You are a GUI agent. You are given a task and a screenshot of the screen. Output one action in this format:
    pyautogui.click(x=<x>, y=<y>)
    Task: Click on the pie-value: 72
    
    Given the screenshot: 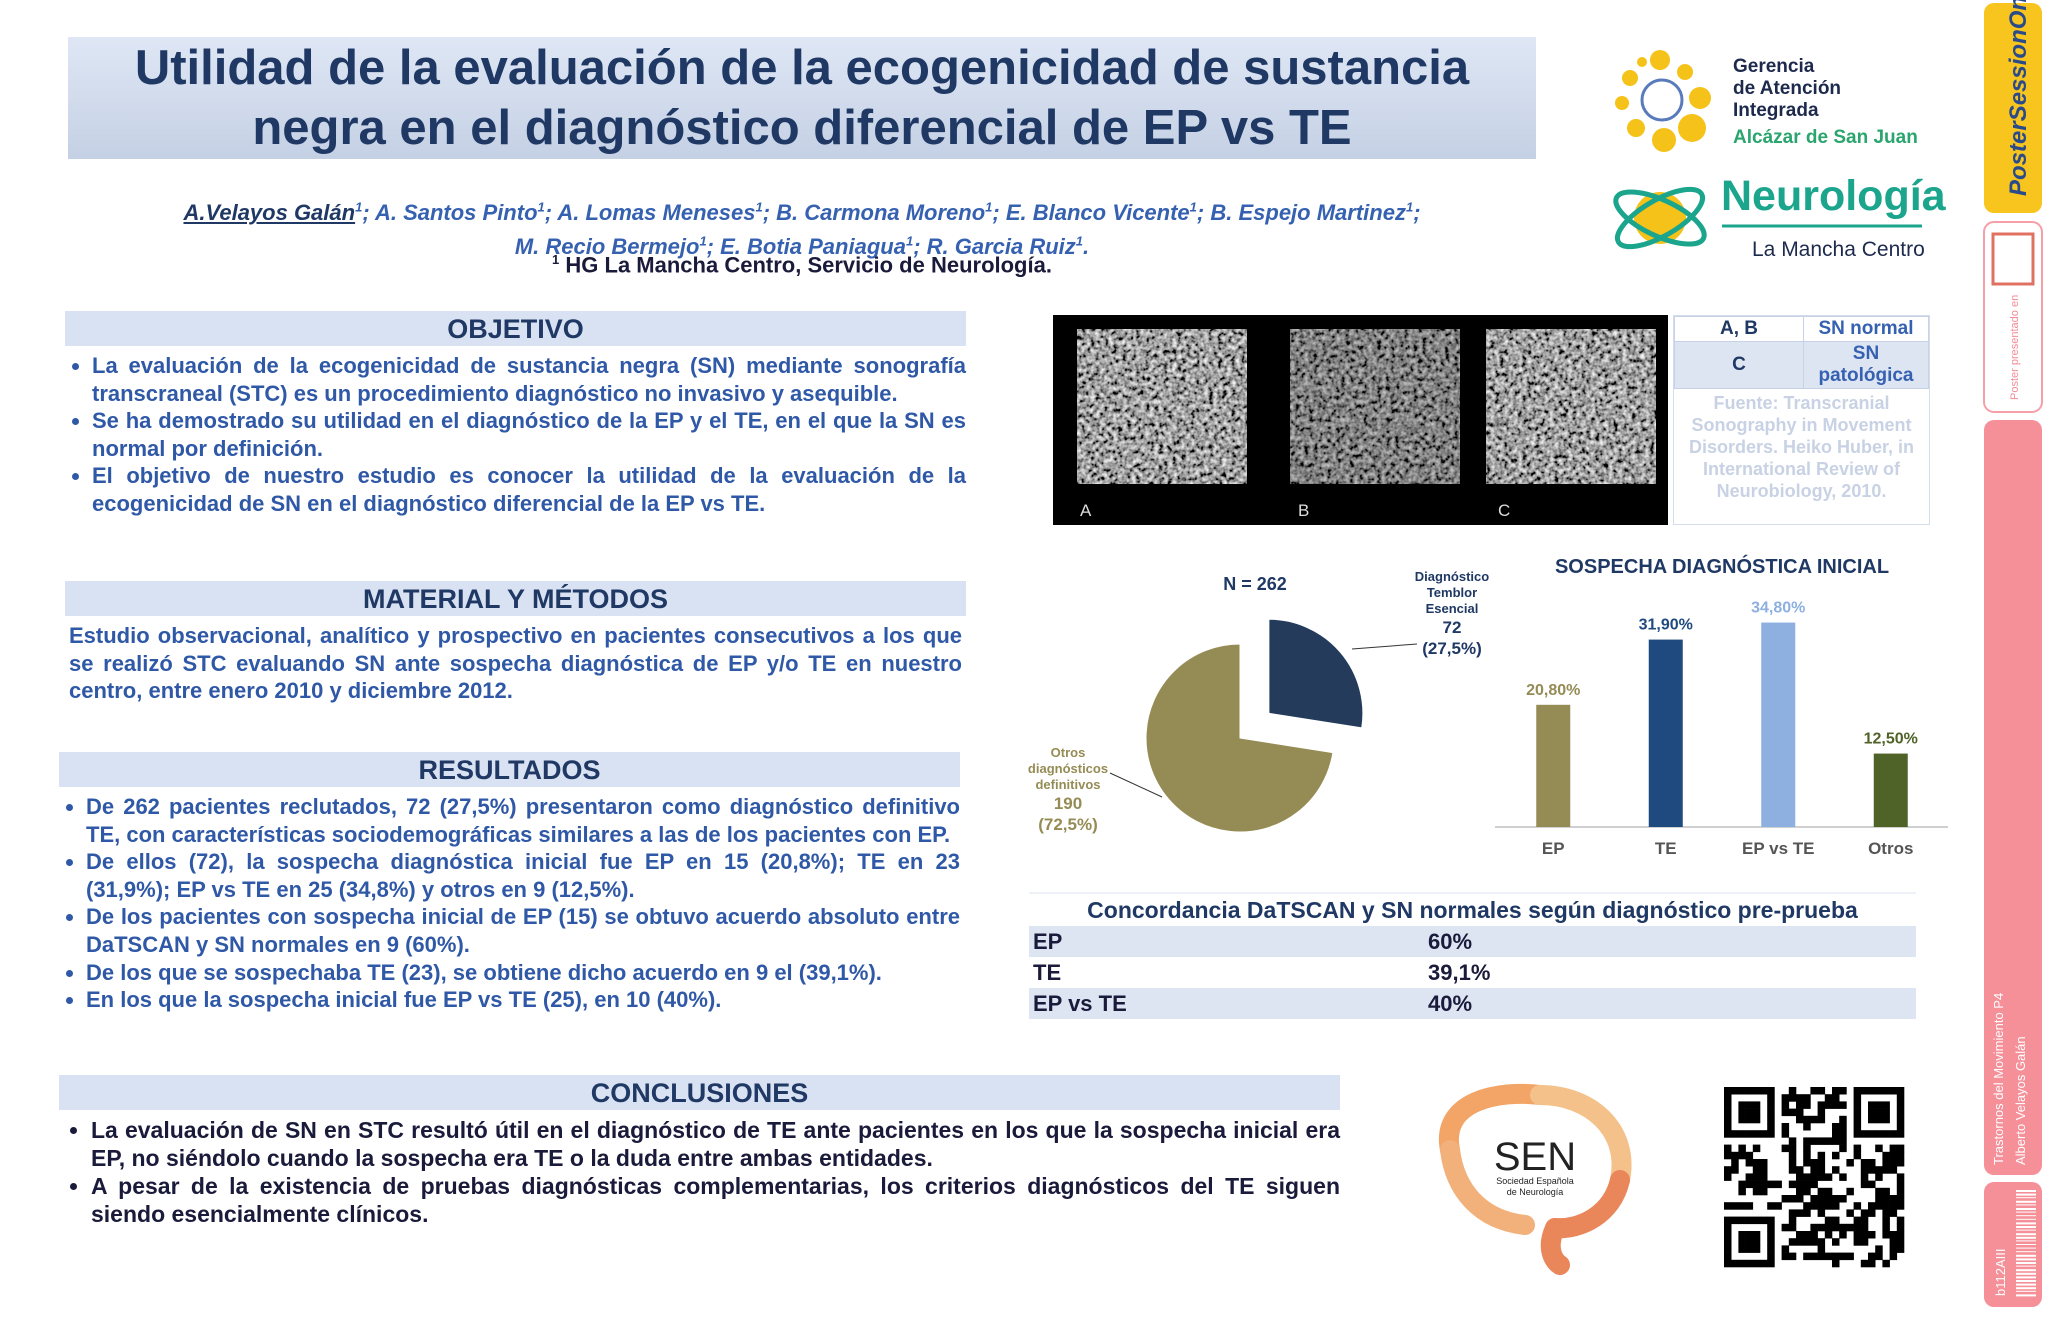 What is the action you would take?
    pyautogui.click(x=1452, y=627)
    